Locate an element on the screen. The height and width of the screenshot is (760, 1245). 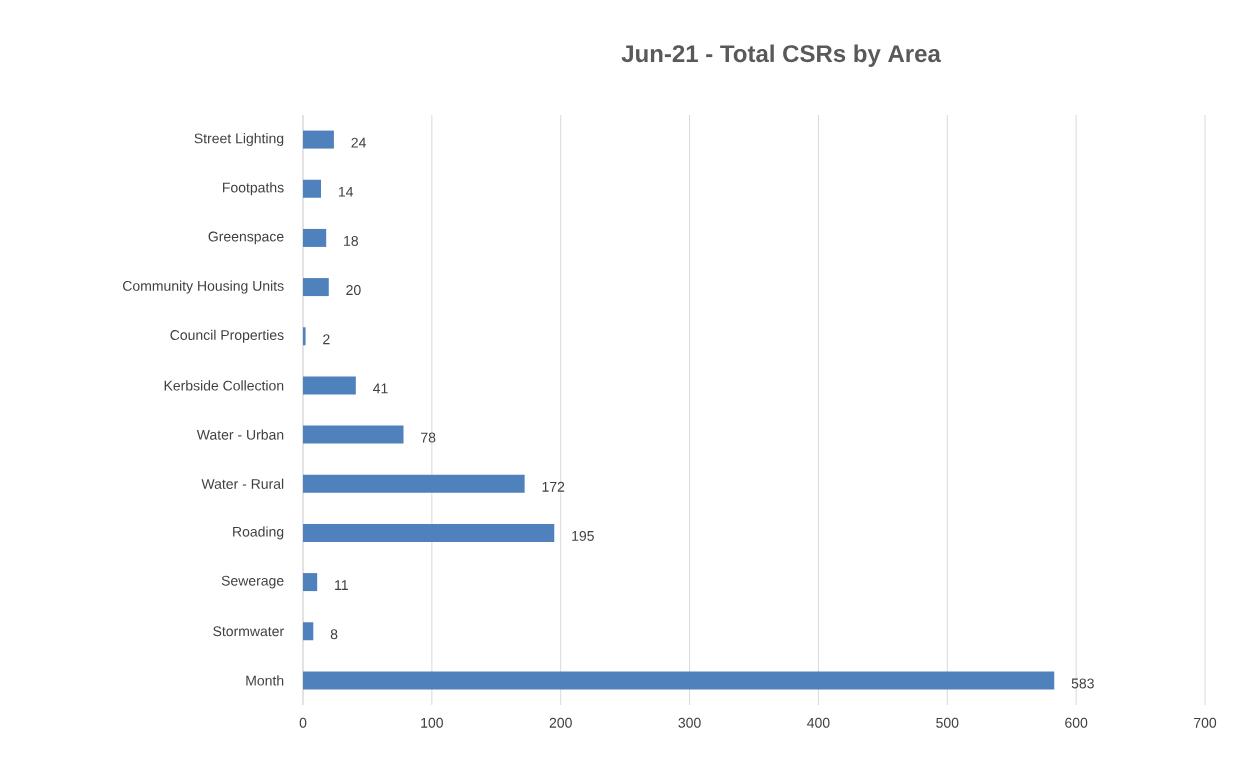
data-label: 8 is located at coordinates (334, 634).